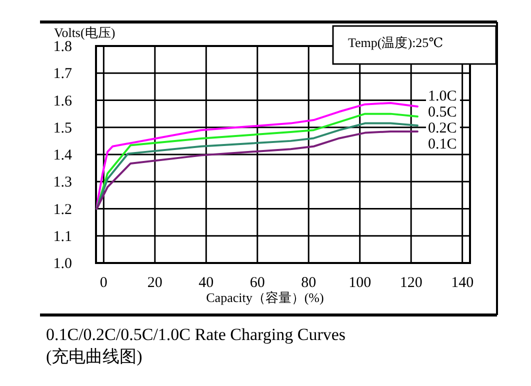 The height and width of the screenshot is (386, 531). What do you see at coordinates (62, 236) in the screenshot?
I see `y-tick-label: 1.1` at bounding box center [62, 236].